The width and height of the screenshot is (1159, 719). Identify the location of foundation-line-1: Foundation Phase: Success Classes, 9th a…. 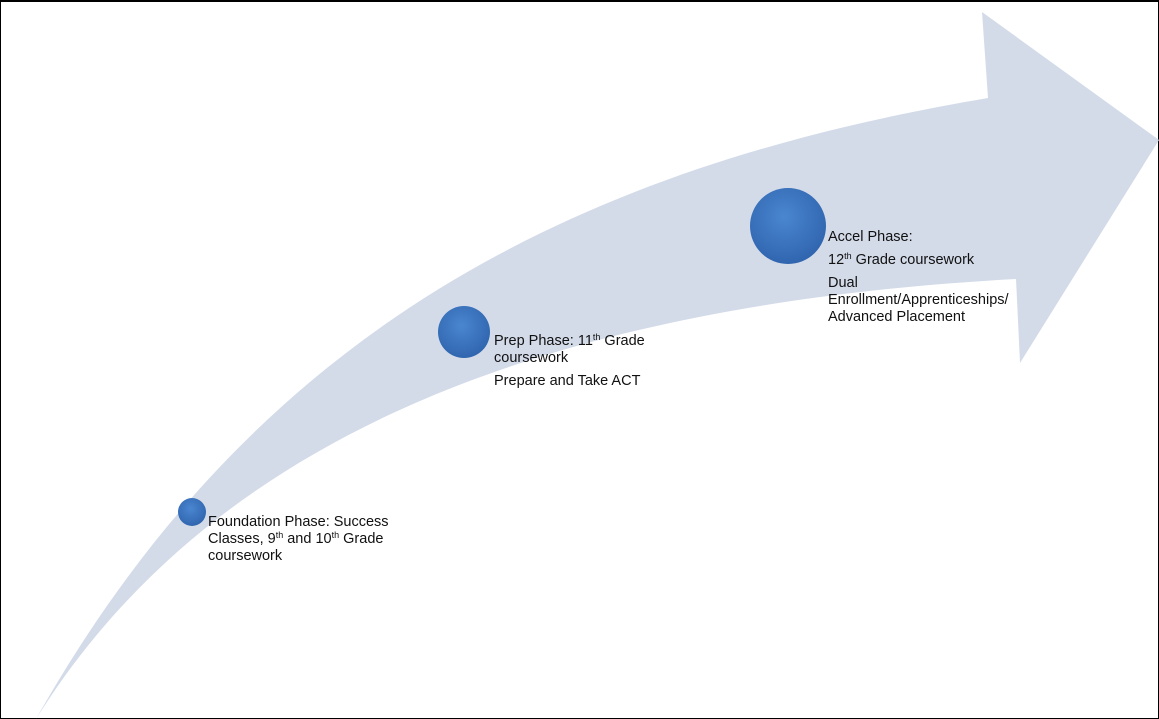
(298, 539).